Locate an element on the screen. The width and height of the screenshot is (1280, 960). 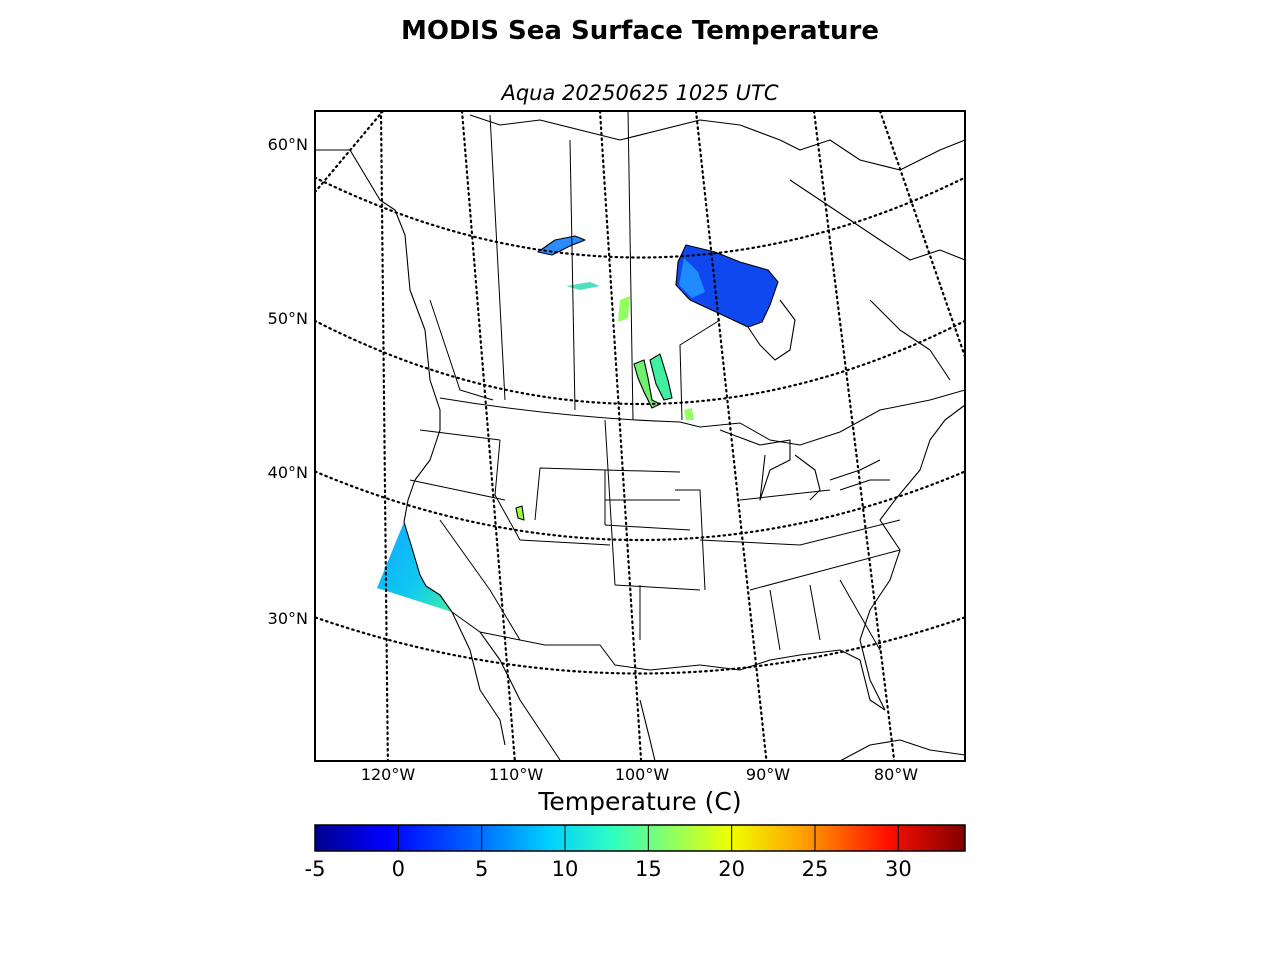
lake-manitoba is located at coordinates (647, 384).